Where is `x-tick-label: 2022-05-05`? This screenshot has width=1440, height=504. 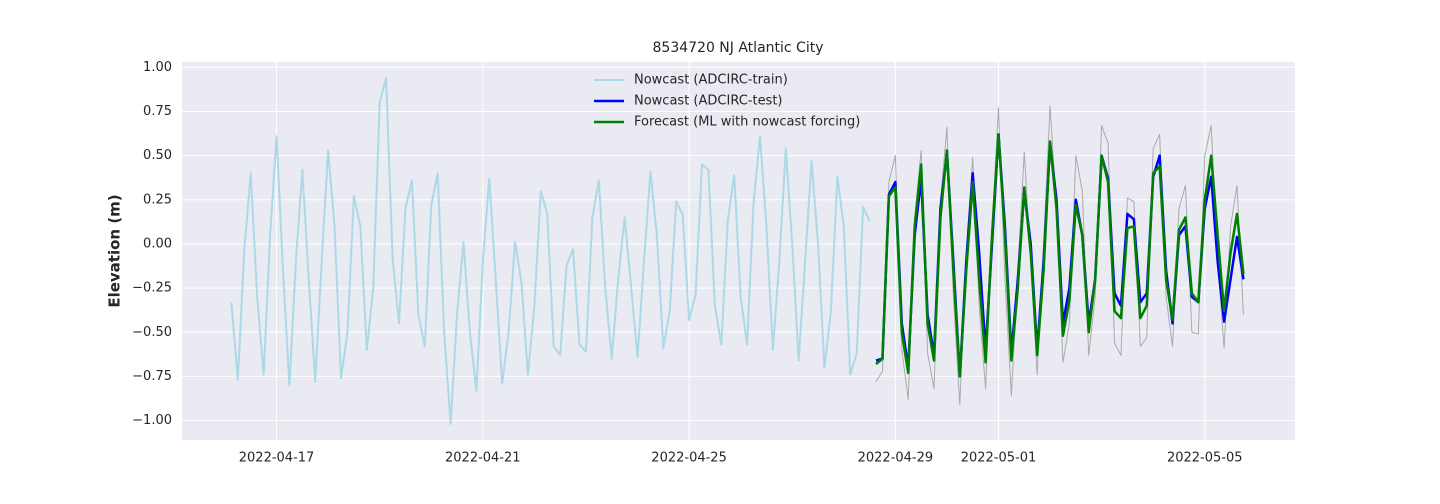
x-tick-label: 2022-05-05 is located at coordinates (1205, 458).